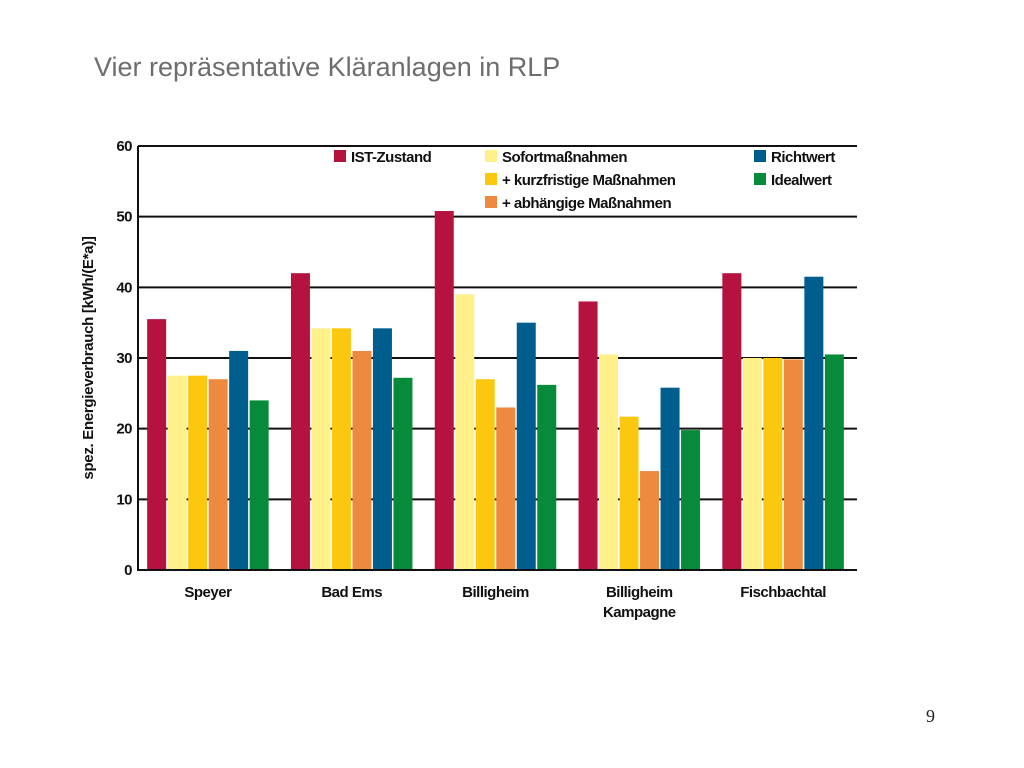 This screenshot has width=1024, height=768. What do you see at coordinates (124, 217) in the screenshot?
I see `y-tick-label: 50` at bounding box center [124, 217].